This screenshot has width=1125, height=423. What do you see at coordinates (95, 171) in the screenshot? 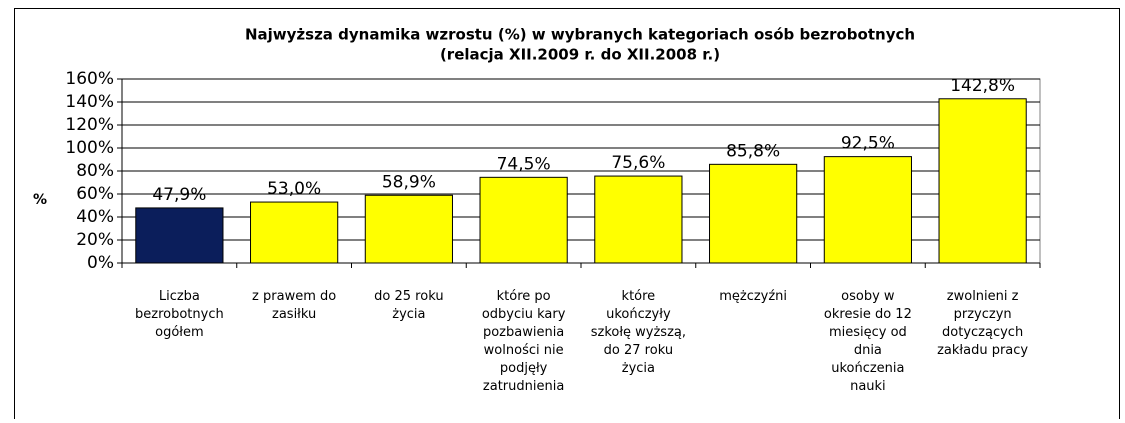
I see `y-tick-label: 80%` at bounding box center [95, 171].